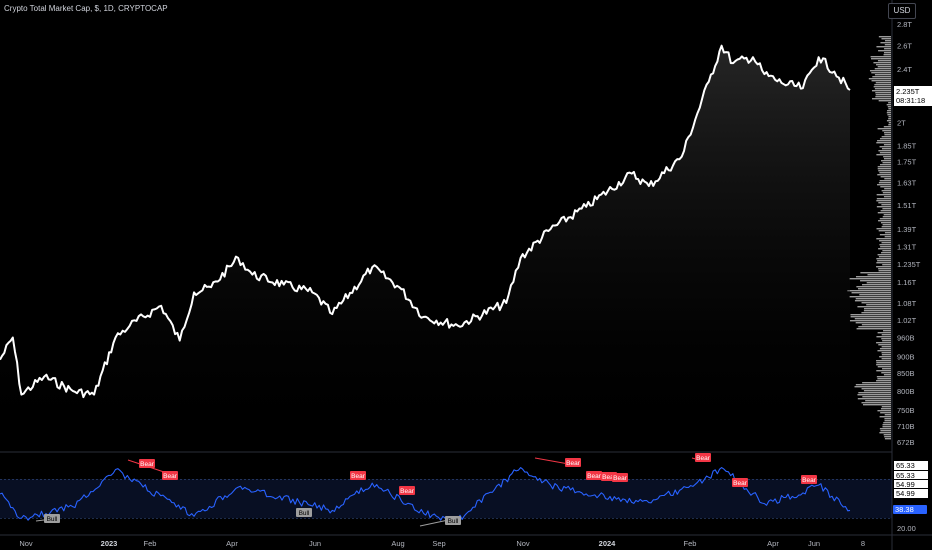 The width and height of the screenshot is (932, 550). I want to click on price-tick-label: 1.02T, so click(907, 320).